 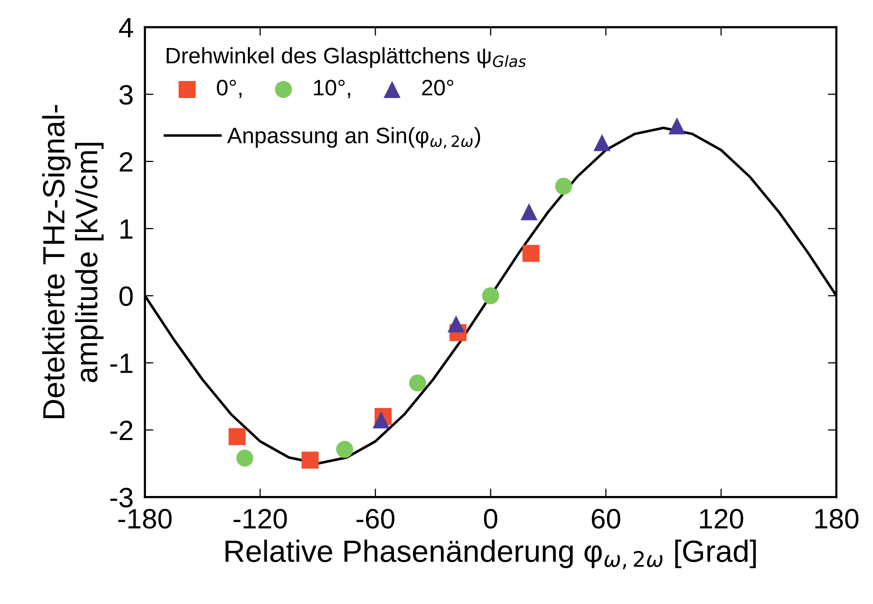 What do you see at coordinates (145, 518) in the screenshot?
I see `x-tick-label: -180` at bounding box center [145, 518].